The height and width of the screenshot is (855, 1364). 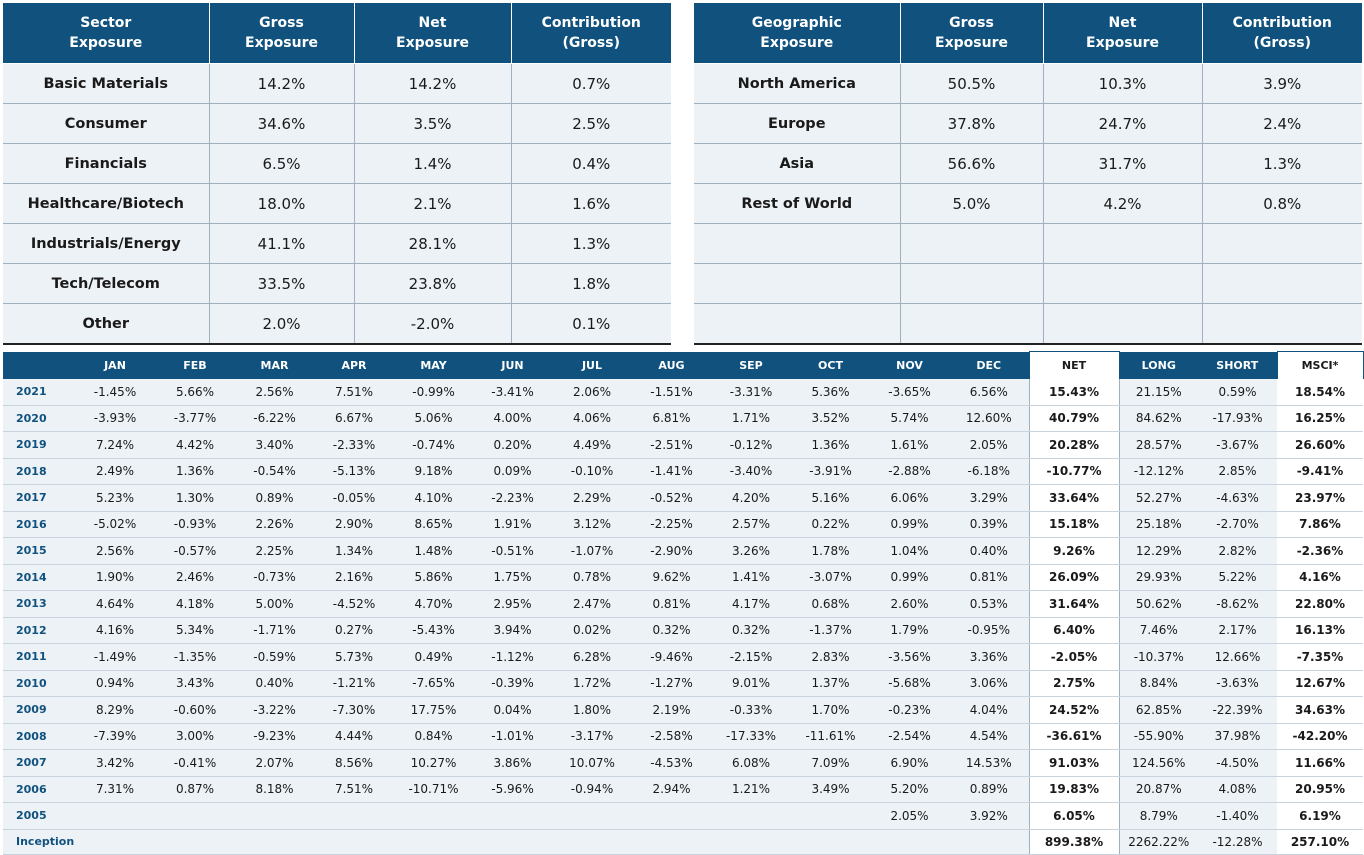 What do you see at coordinates (590, 324) in the screenshot?
I see `sector-cell-contribution: 0.1%` at bounding box center [590, 324].